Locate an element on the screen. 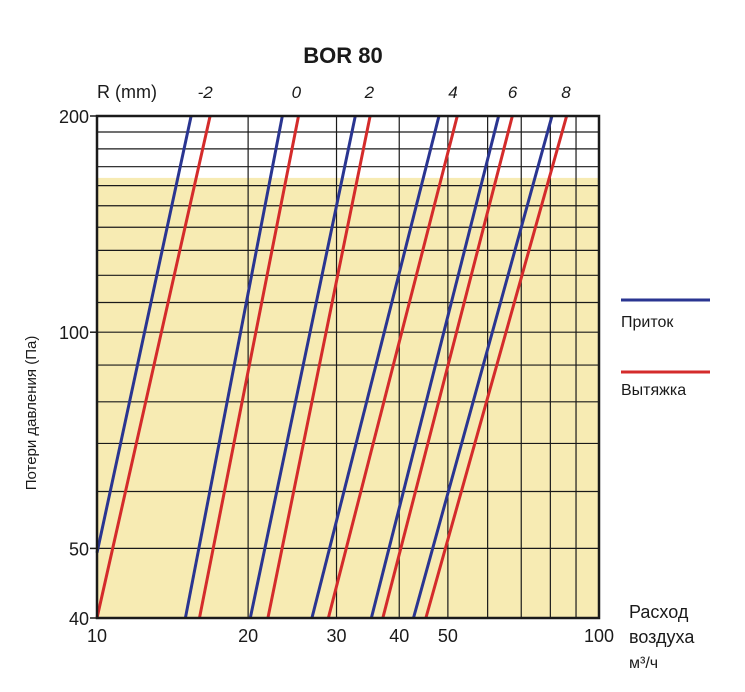 The height and width of the screenshot is (692, 745). series-line-exhaust-r6 is located at coordinates (447, 367).